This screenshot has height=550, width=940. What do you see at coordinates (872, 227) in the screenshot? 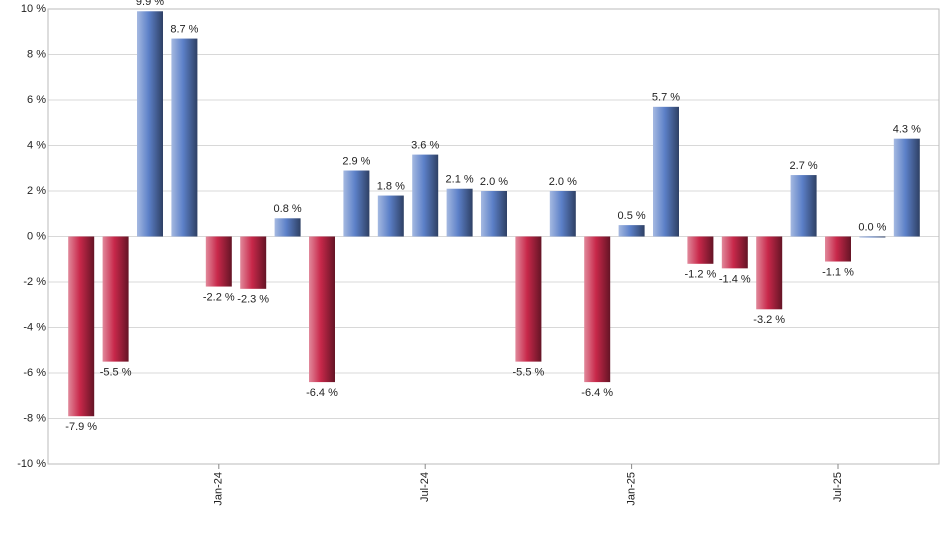
I see `value-label: 0.0 %` at bounding box center [872, 227].